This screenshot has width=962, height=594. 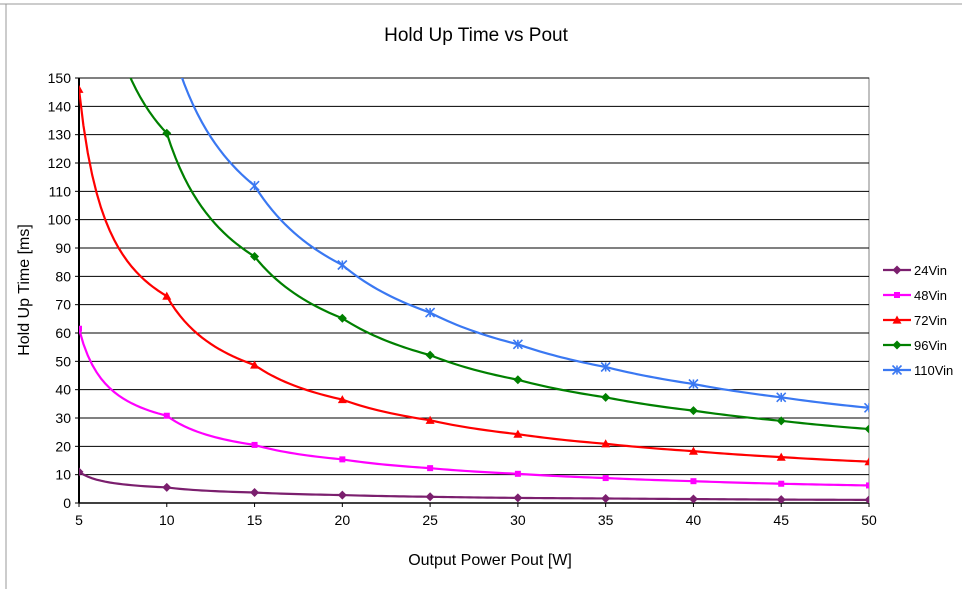 What do you see at coordinates (60, 220) in the screenshot?
I see `y-tick-label: 100` at bounding box center [60, 220].